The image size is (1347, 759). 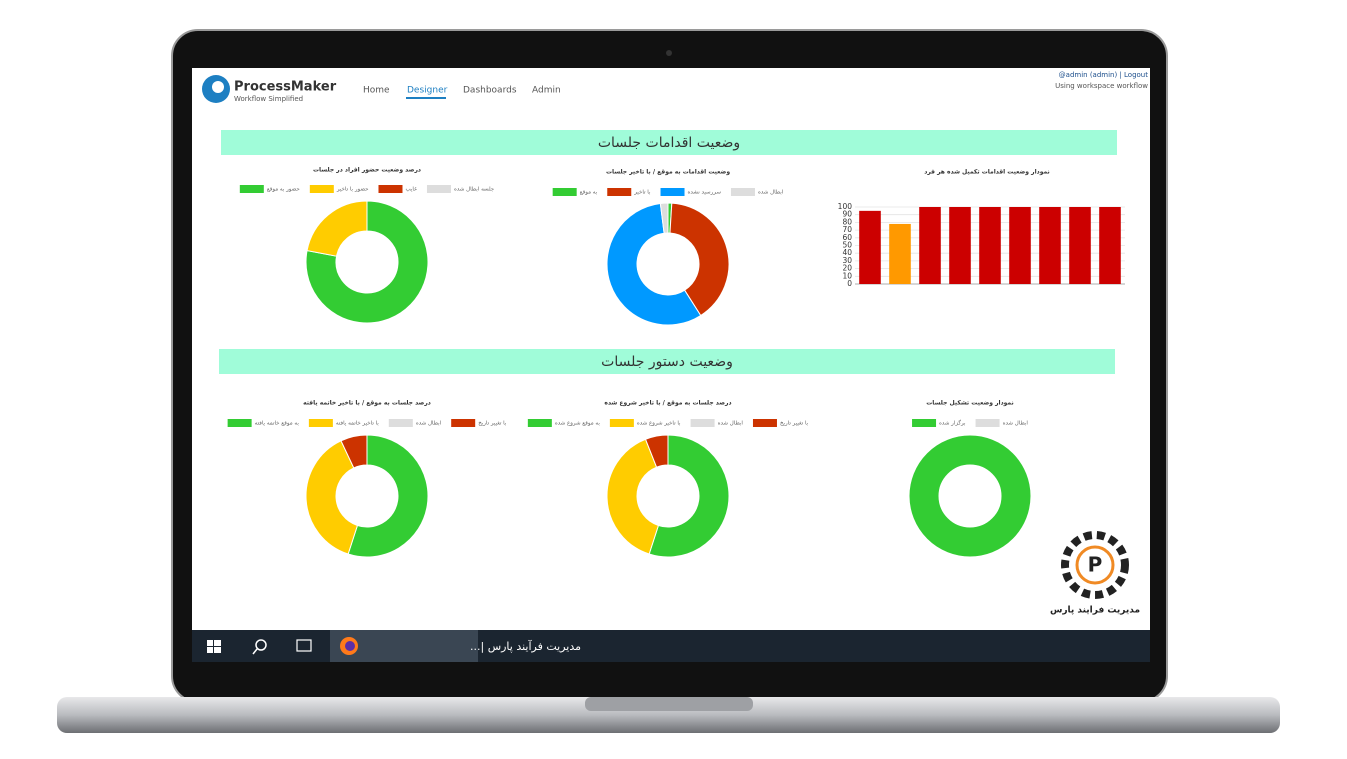 I want to click on start-button, so click(x=214, y=646).